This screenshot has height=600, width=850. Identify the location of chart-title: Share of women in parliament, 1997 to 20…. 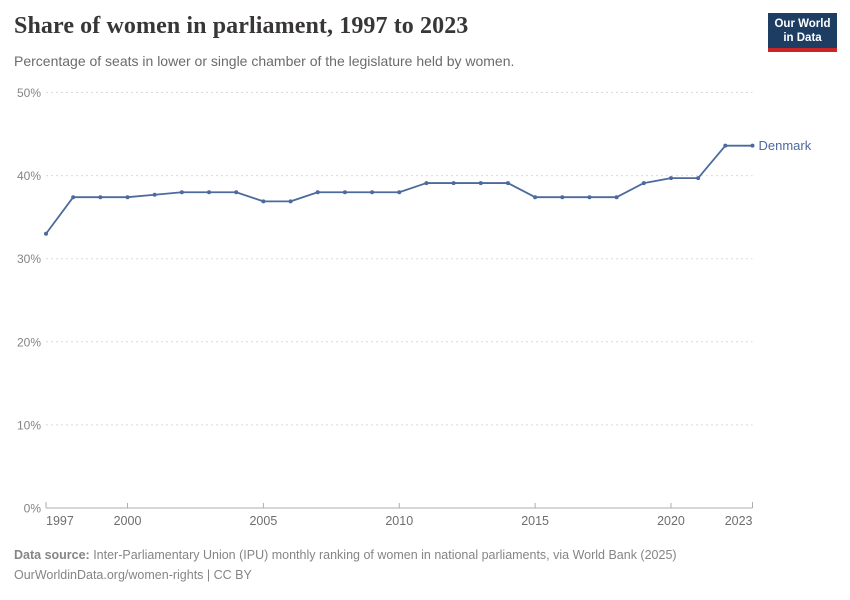
(241, 26).